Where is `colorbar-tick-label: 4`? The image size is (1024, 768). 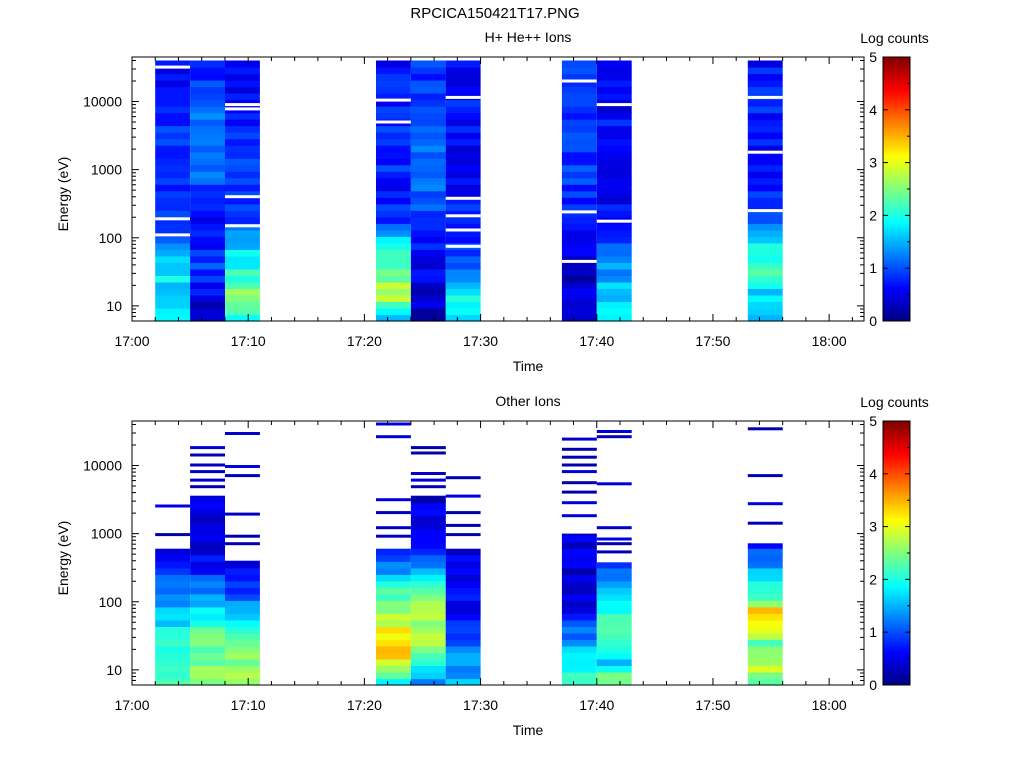
colorbar-tick-label: 4 is located at coordinates (873, 110).